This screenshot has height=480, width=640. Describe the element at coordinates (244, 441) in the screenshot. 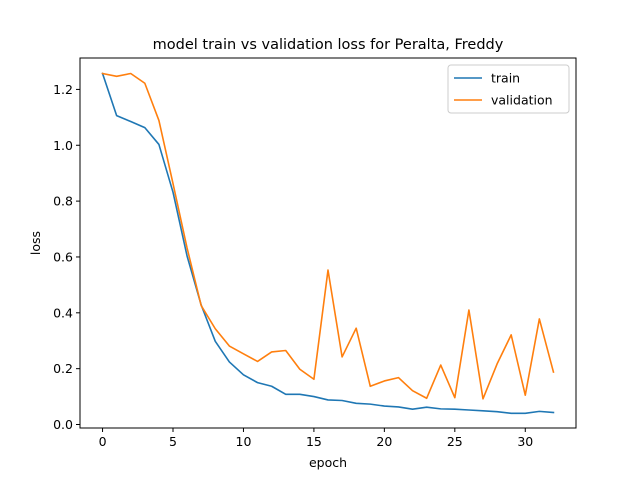

I see `x-tick-label: 10` at that location.